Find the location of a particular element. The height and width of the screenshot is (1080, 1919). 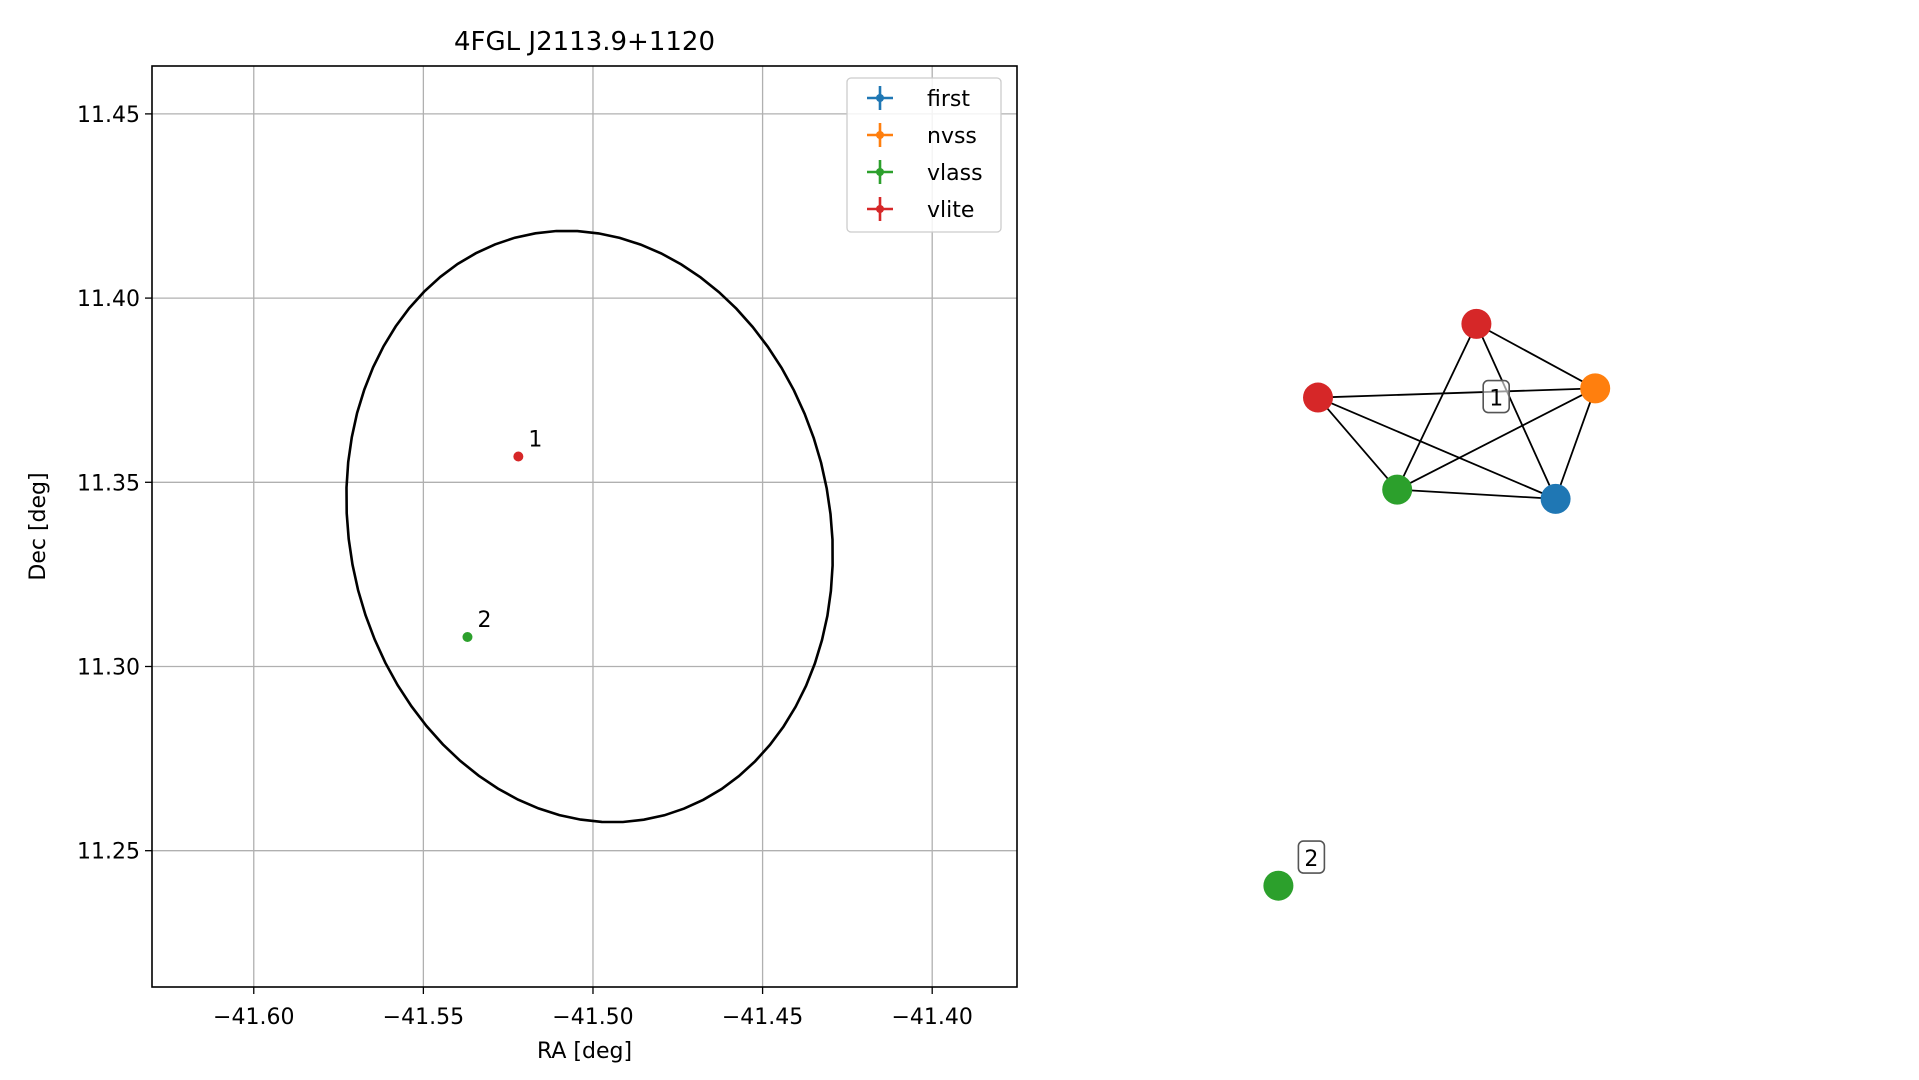

x-axis-ticks: −41.60 −41.55 −41.50 −41.45 −41.40 is located at coordinates (593, 1008).